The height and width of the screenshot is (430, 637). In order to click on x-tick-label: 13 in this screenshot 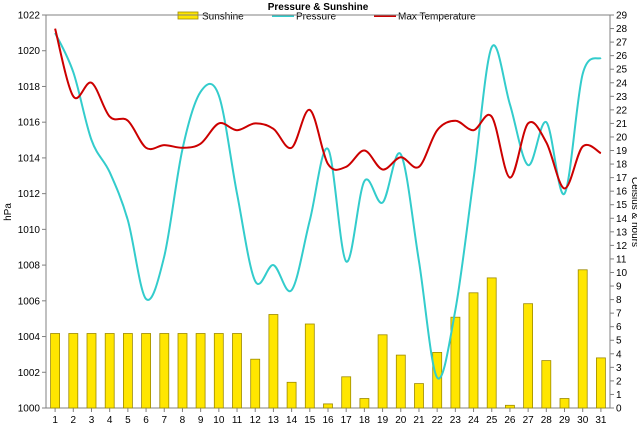, I will do `click(274, 420)`.